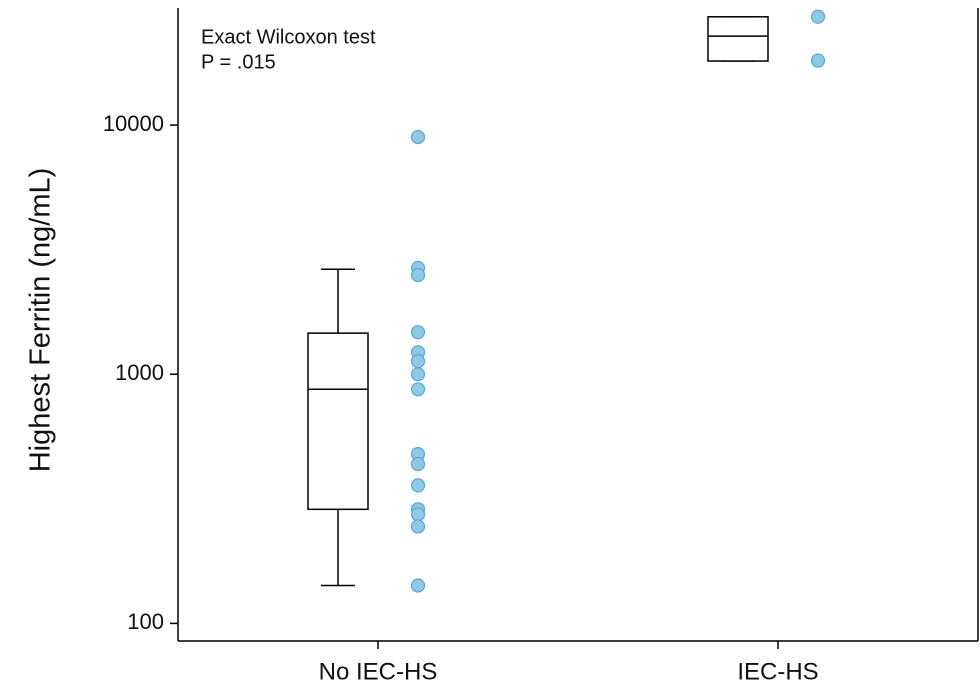 The height and width of the screenshot is (689, 980). Describe the element at coordinates (133, 123) in the screenshot. I see `y-tick-label: 10000` at that location.